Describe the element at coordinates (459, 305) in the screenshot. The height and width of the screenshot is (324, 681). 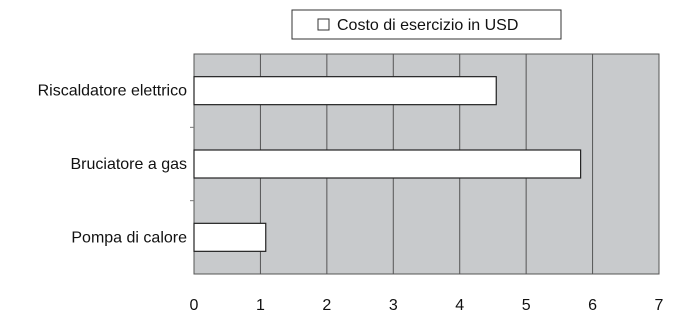
I see `x-tick-label: 4` at that location.